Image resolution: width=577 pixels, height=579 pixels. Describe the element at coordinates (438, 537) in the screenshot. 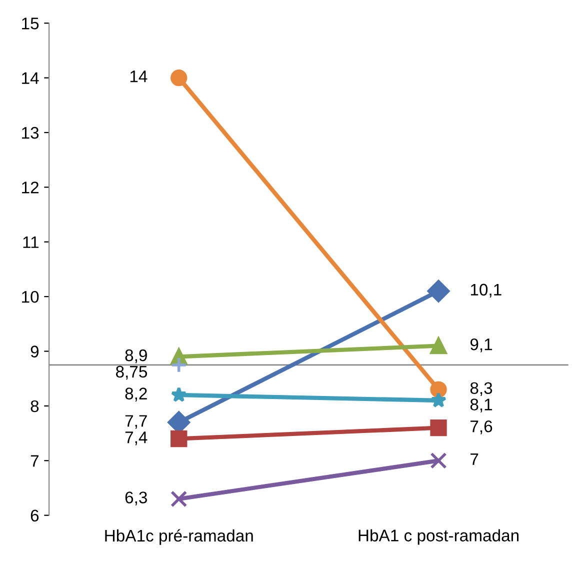

I see `x-tick-label: HbA1 c post-ramadan` at that location.